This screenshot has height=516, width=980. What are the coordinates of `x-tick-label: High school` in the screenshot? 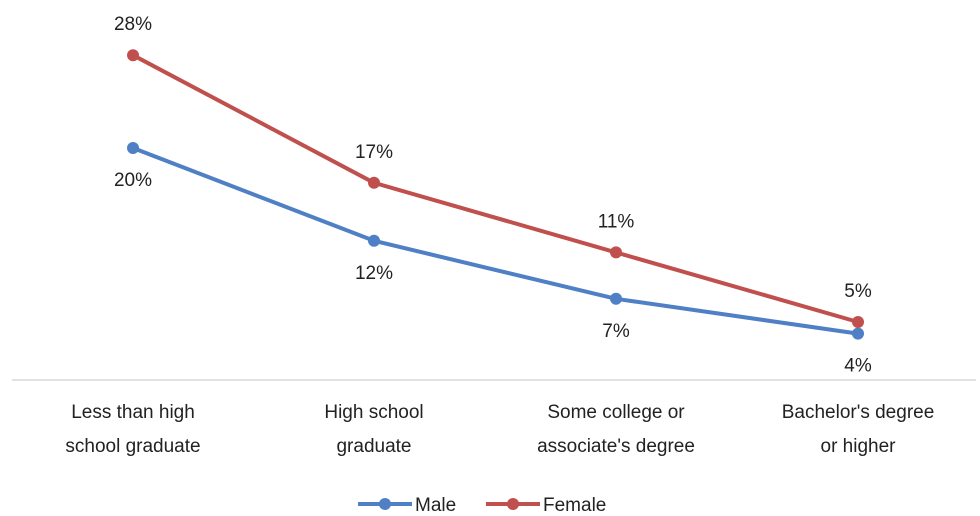 It's located at (373, 412).